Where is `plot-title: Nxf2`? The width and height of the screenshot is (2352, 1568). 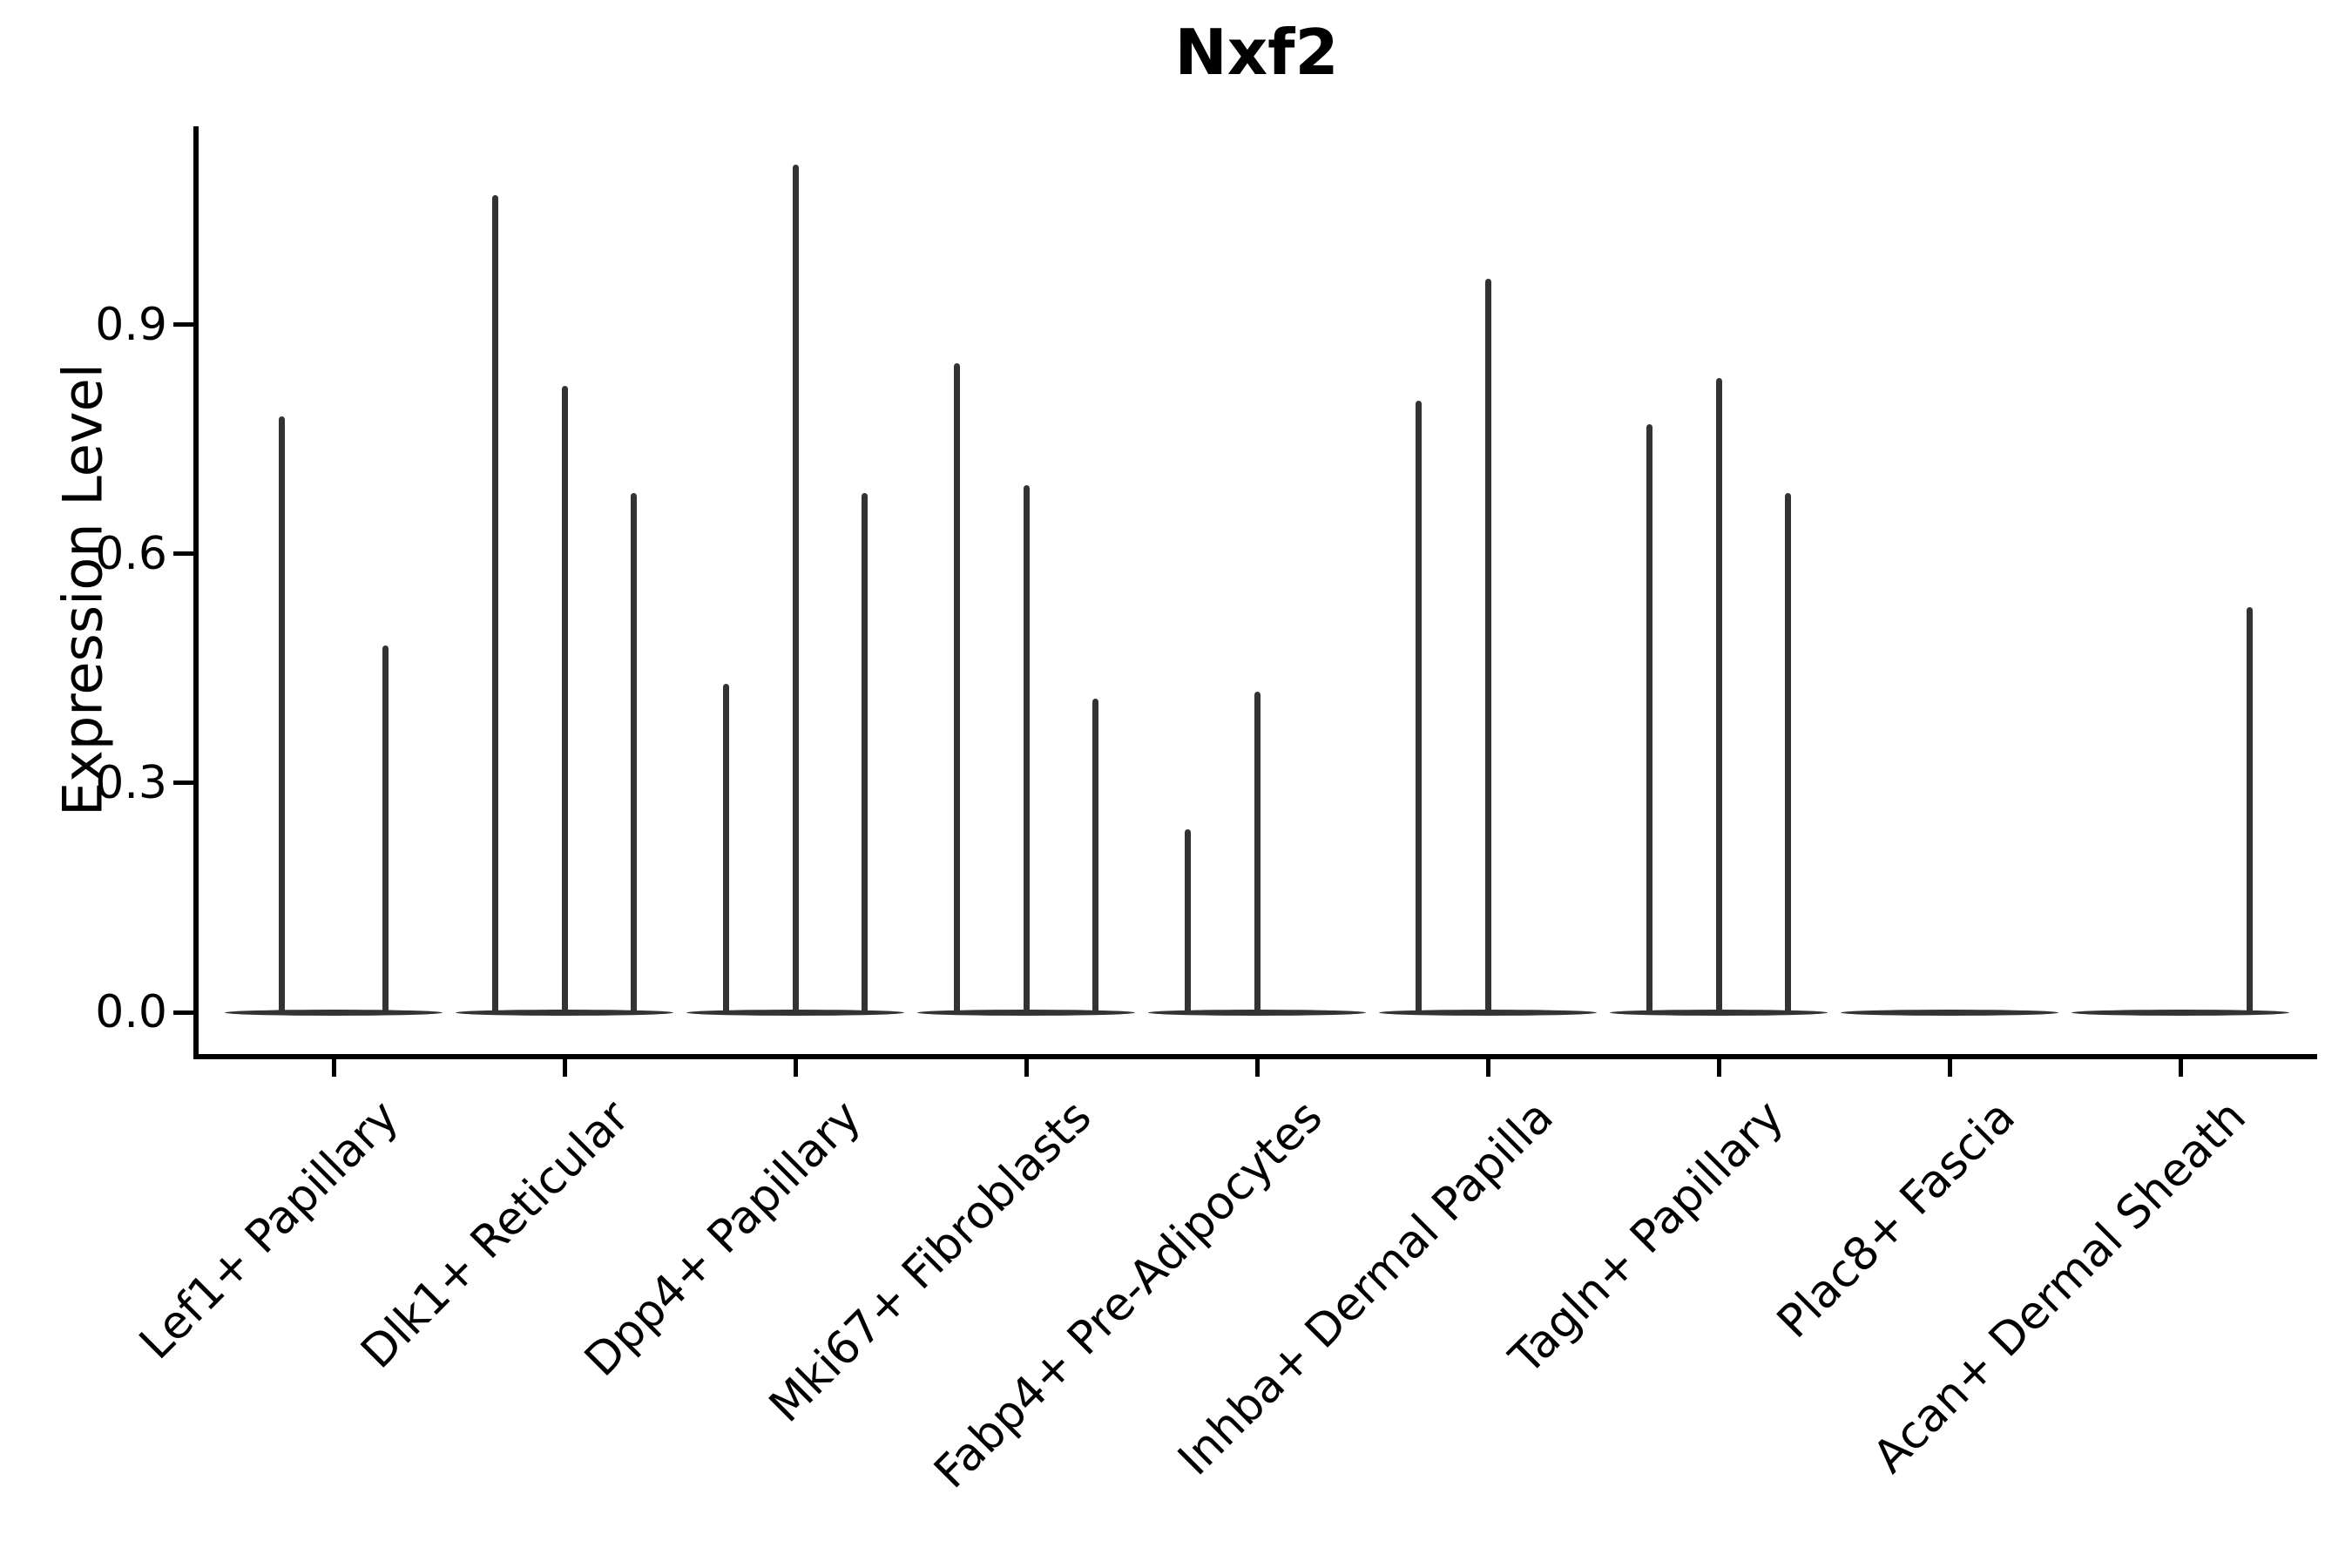
plot-title: Nxf2 is located at coordinates (1256, 52).